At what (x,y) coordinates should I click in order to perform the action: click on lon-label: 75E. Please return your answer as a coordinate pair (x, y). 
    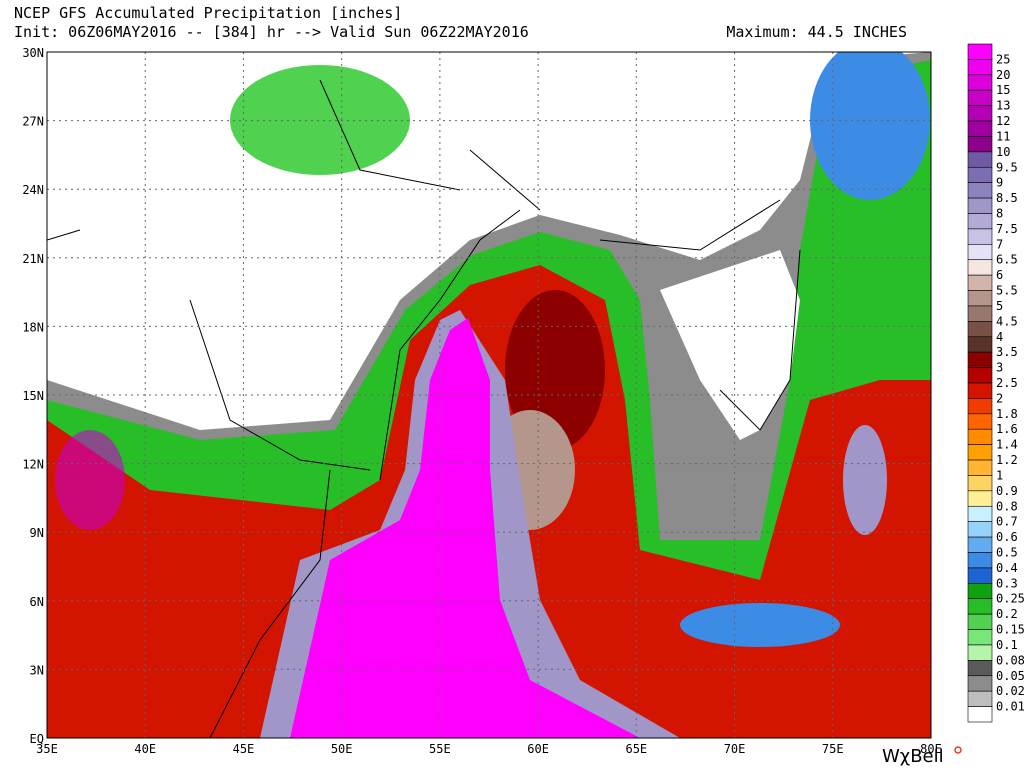
    Looking at the image, I should click on (833, 749).